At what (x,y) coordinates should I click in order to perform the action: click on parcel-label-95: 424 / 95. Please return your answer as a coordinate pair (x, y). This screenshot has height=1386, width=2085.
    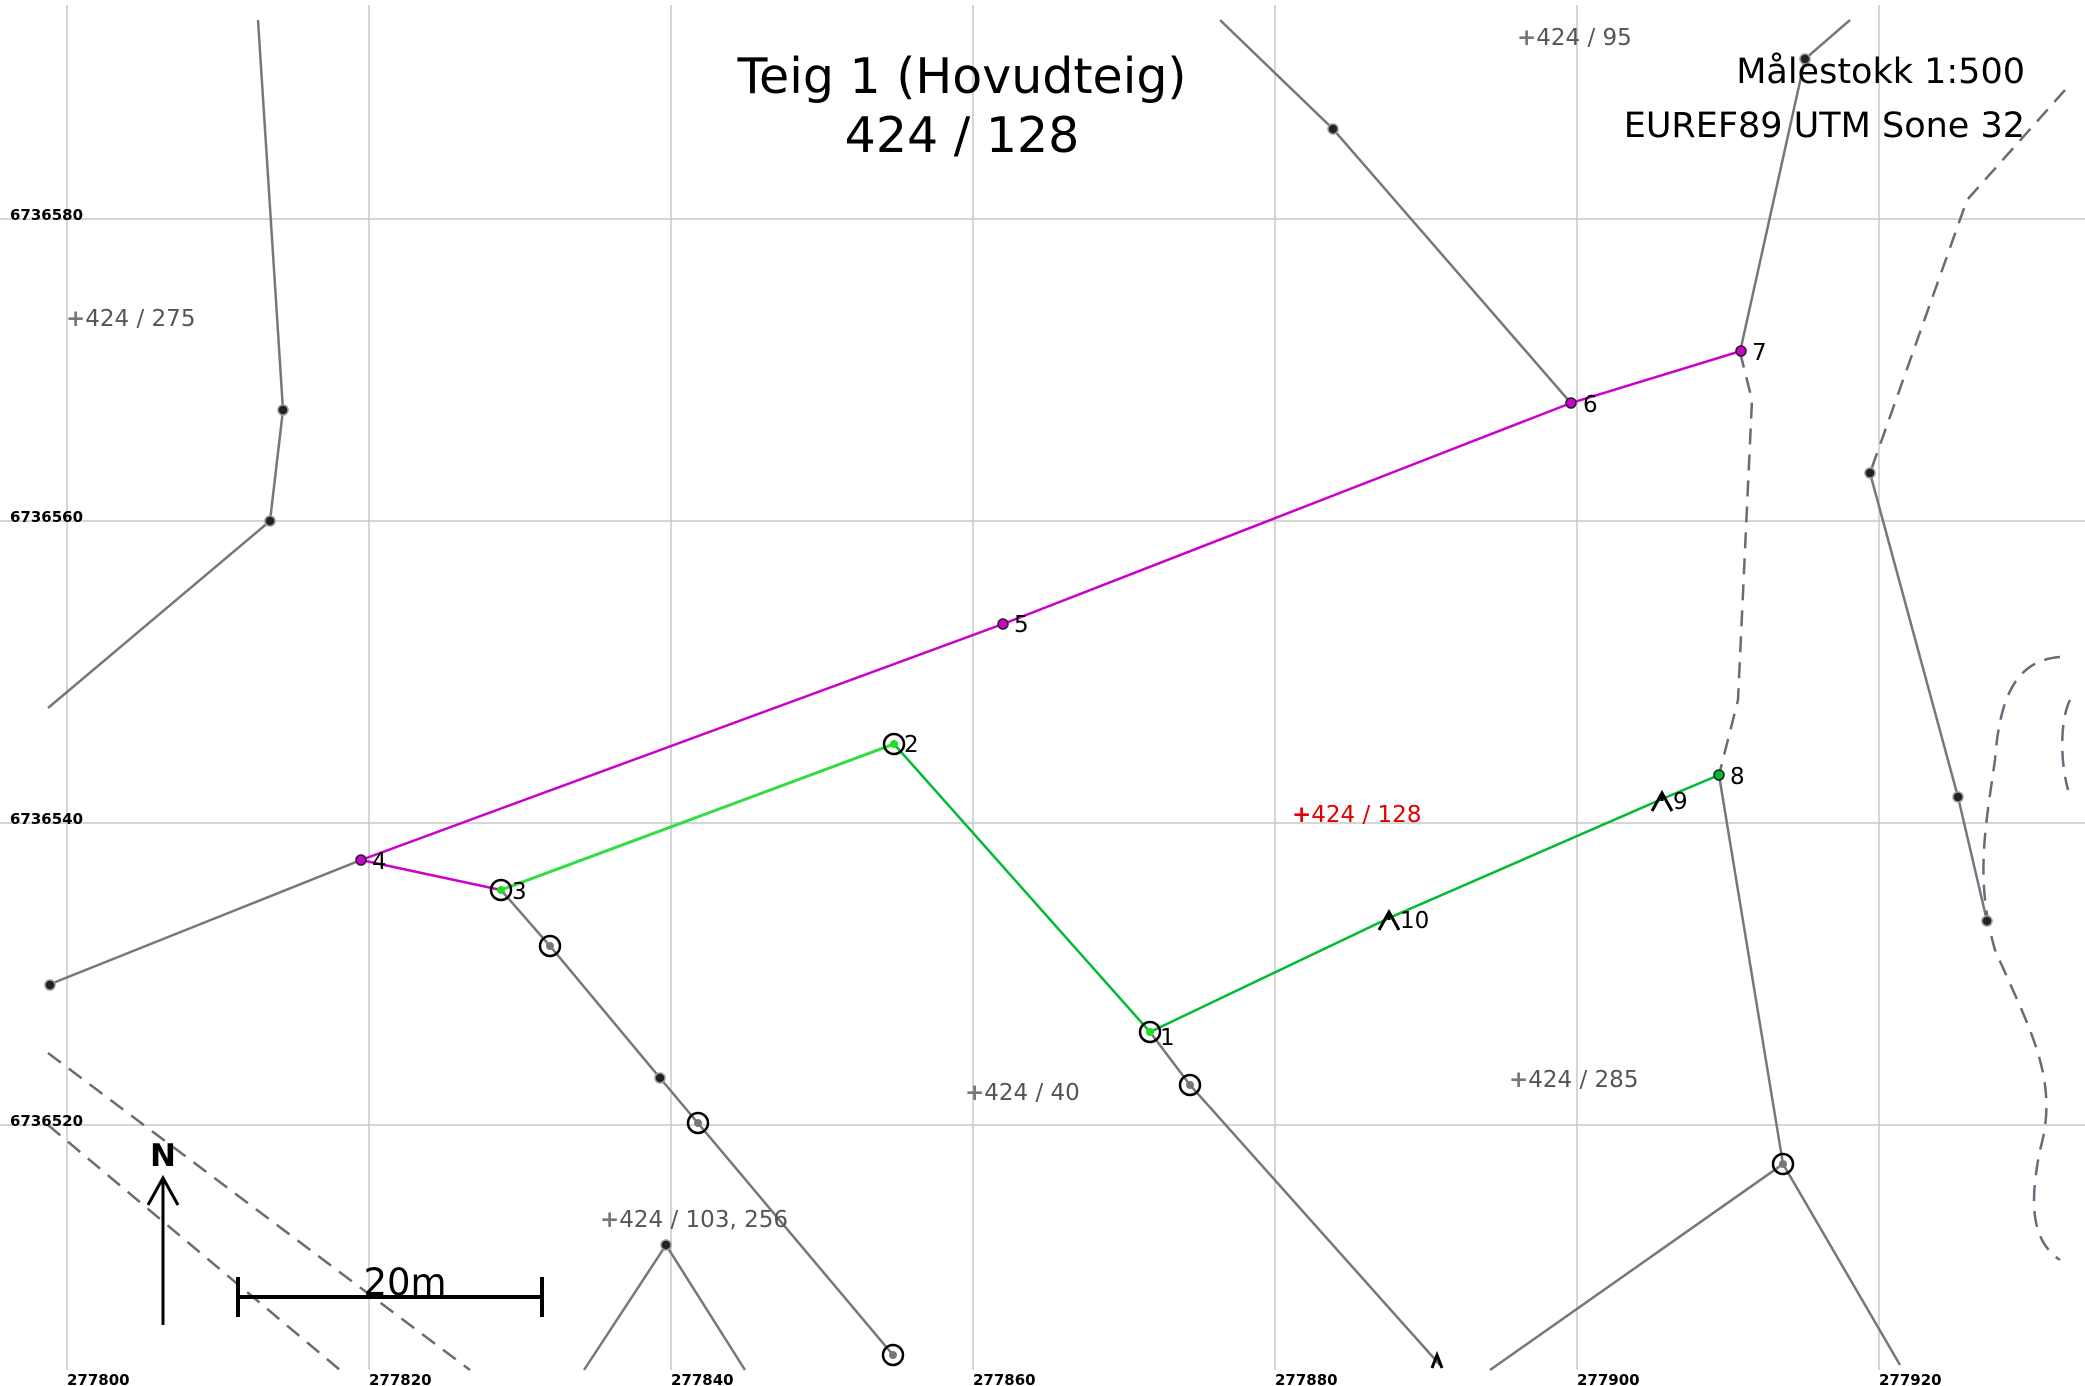
    Looking at the image, I should click on (1584, 38).